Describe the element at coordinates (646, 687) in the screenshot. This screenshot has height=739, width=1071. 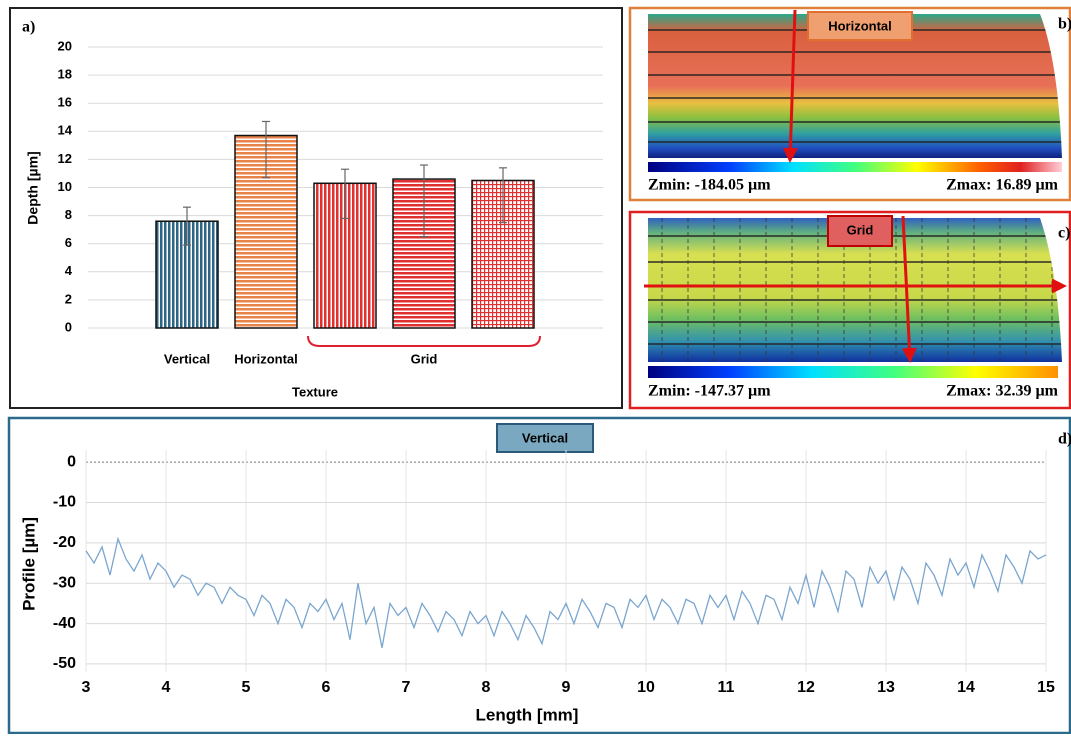
I see `x-tick-label: 10` at that location.